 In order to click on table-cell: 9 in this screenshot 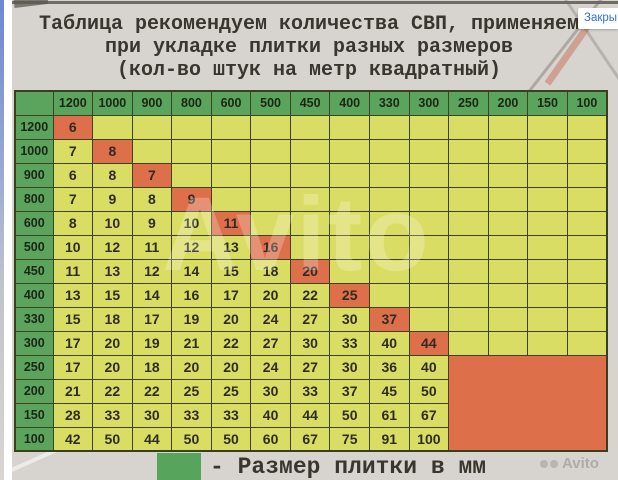, I will do `click(152, 223)`.